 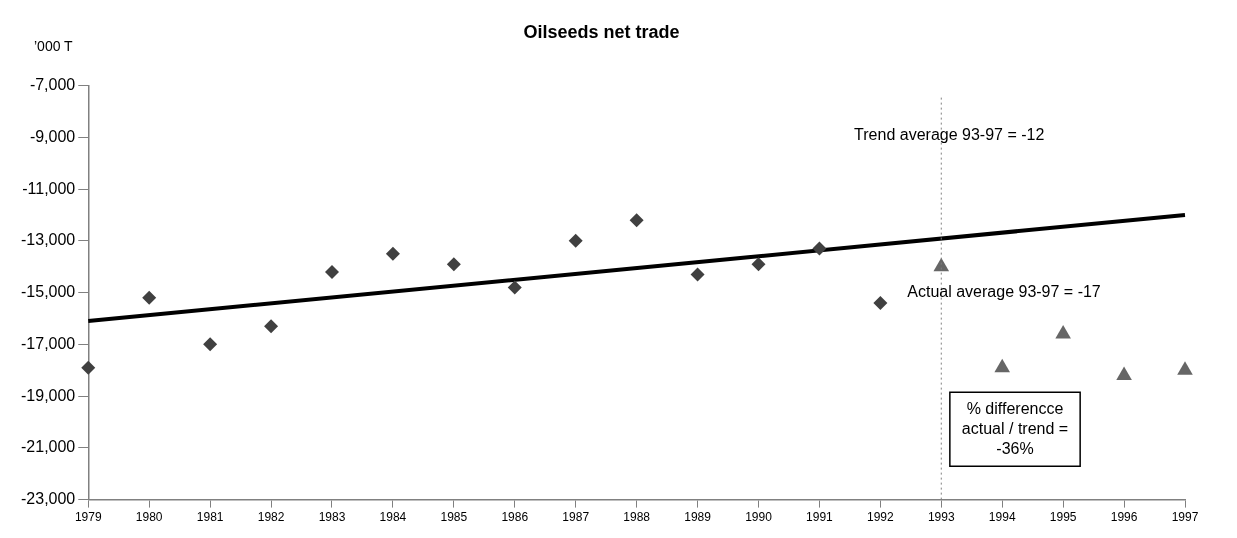 I want to click on x-tick-label: 1982, so click(x=271, y=517).